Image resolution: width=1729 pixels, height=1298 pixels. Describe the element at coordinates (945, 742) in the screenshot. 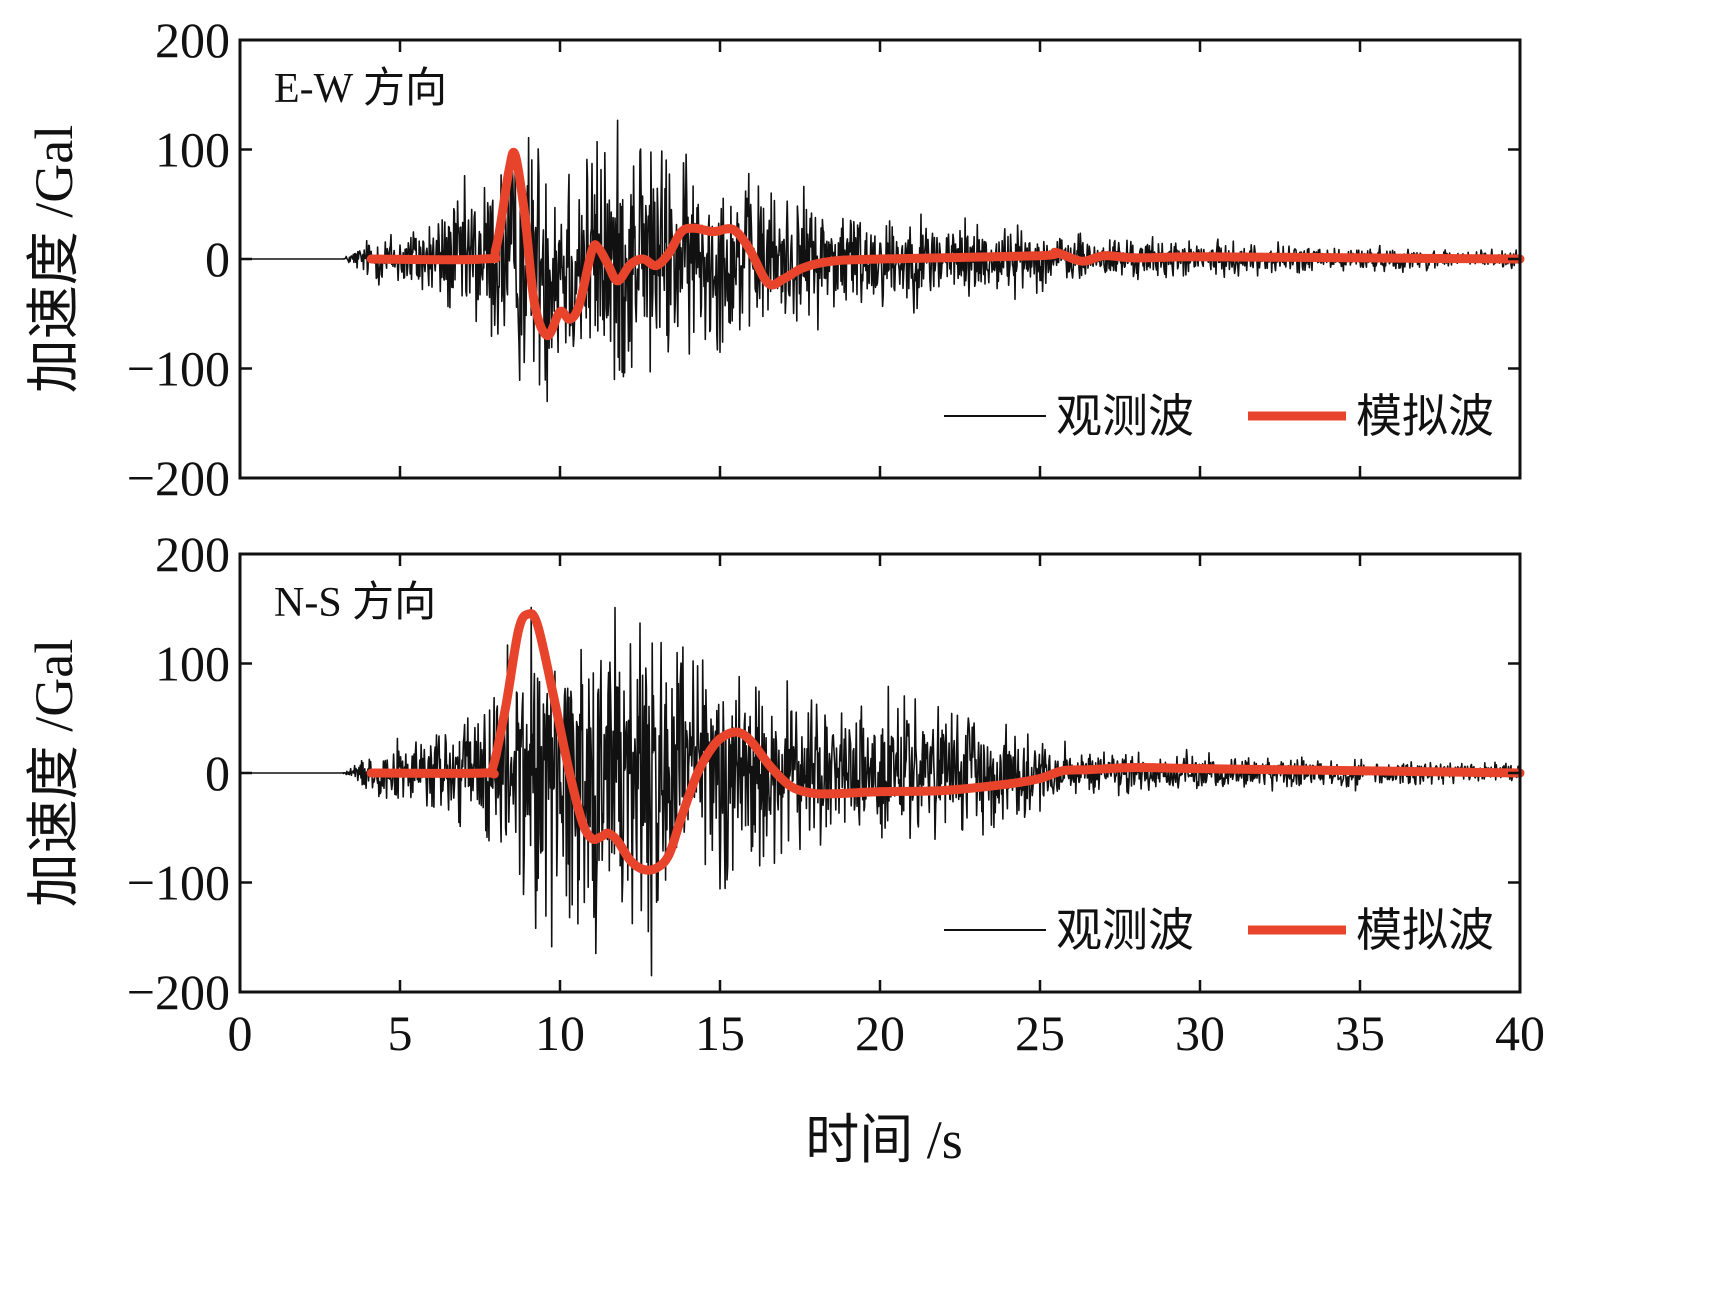

I see `ns-simulated-wave-line` at that location.